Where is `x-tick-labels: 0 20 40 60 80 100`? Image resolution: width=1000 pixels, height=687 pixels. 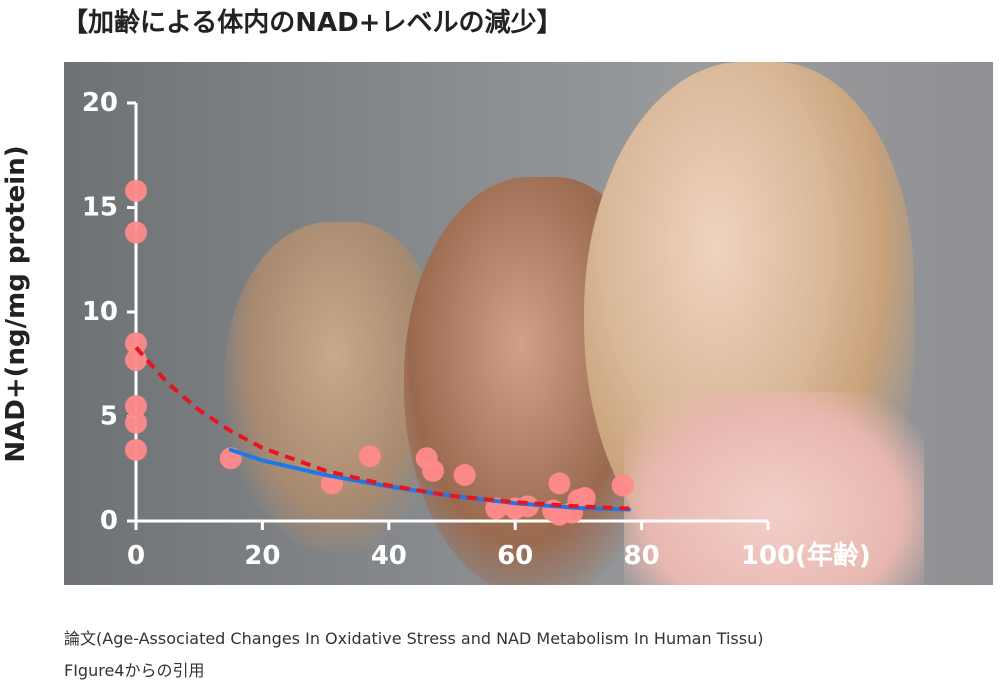
x-tick-labels: 0 20 40 60 80 100 is located at coordinates (461, 556).